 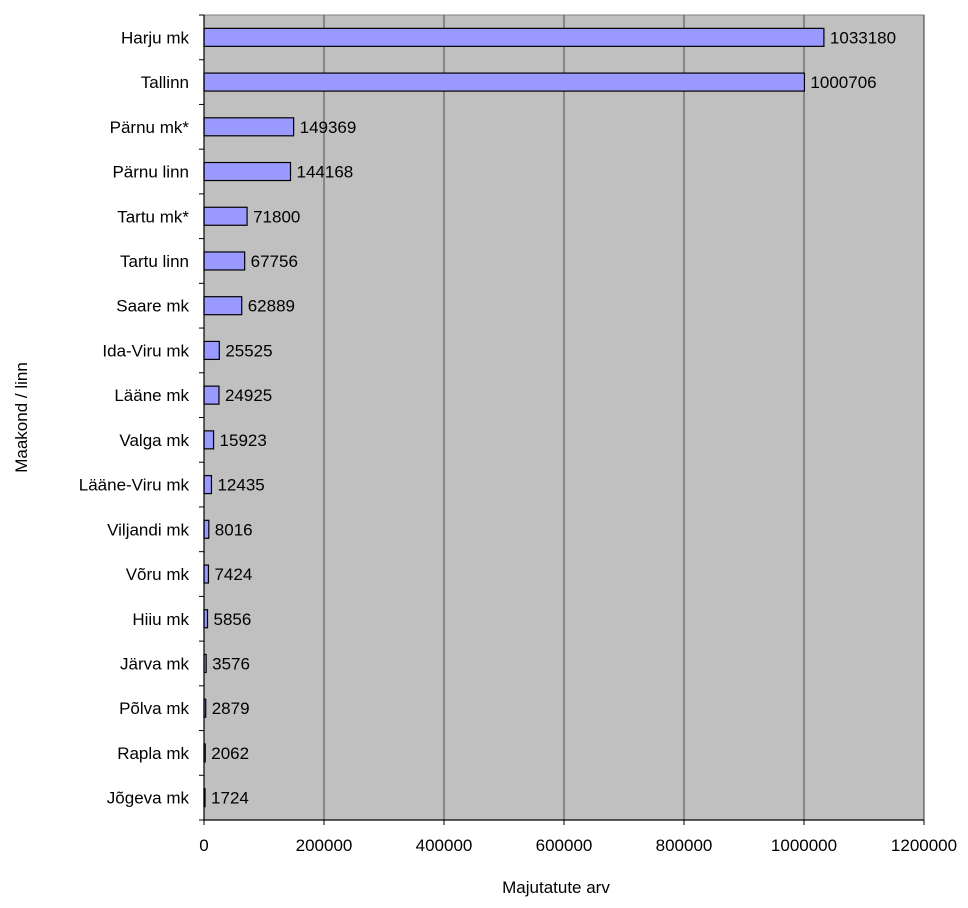 What do you see at coordinates (325, 172) in the screenshot?
I see `data-label: 144168` at bounding box center [325, 172].